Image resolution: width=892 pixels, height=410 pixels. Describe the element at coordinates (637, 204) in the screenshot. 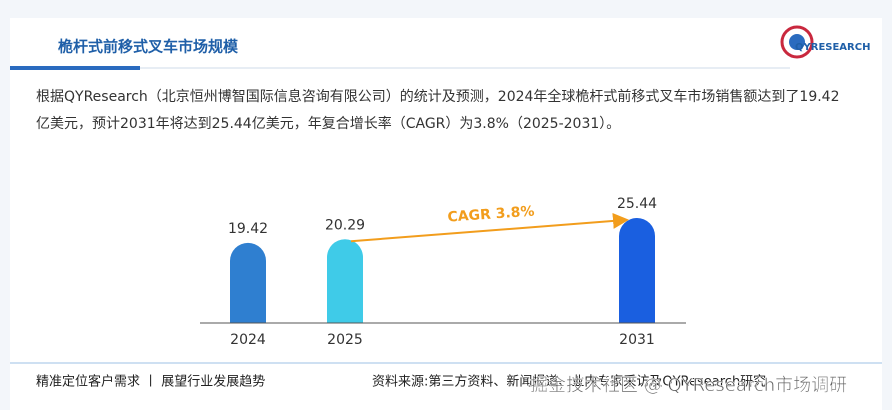

I see `value-label: 25.44` at that location.